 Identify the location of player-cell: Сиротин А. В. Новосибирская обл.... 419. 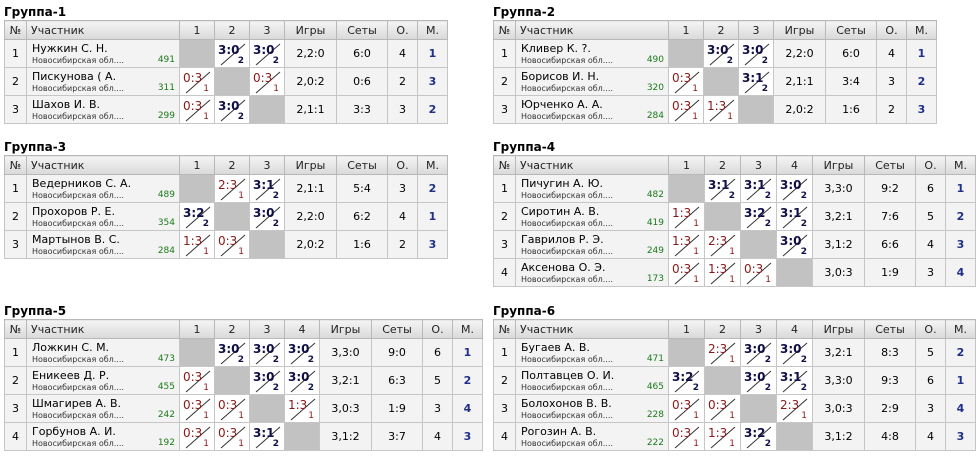
(592, 216).